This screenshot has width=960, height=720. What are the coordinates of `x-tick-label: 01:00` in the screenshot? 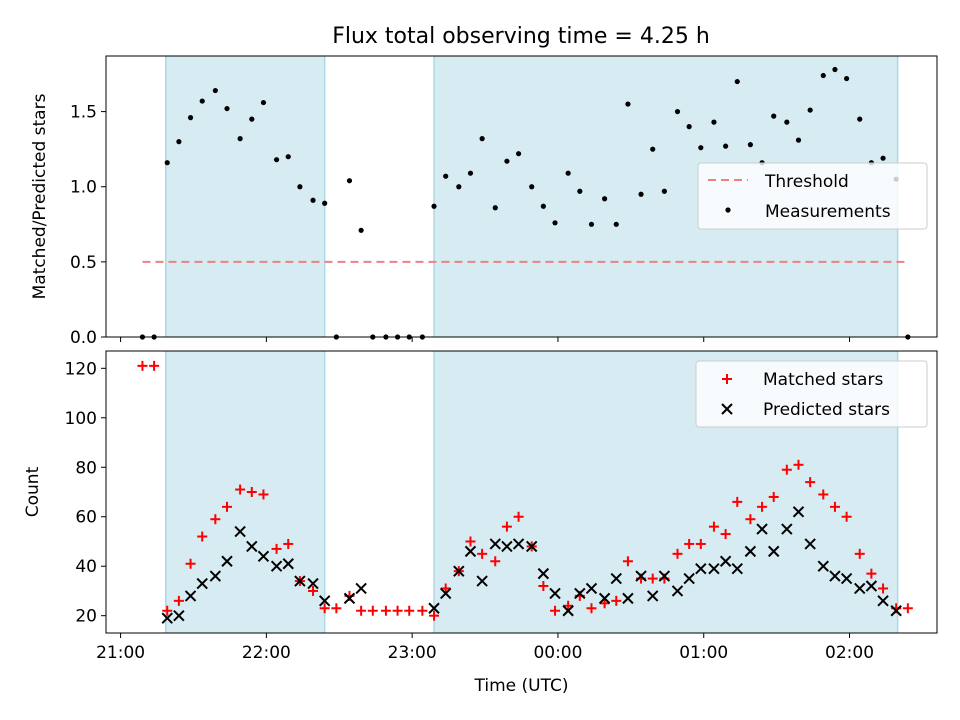 It's located at (703, 653).